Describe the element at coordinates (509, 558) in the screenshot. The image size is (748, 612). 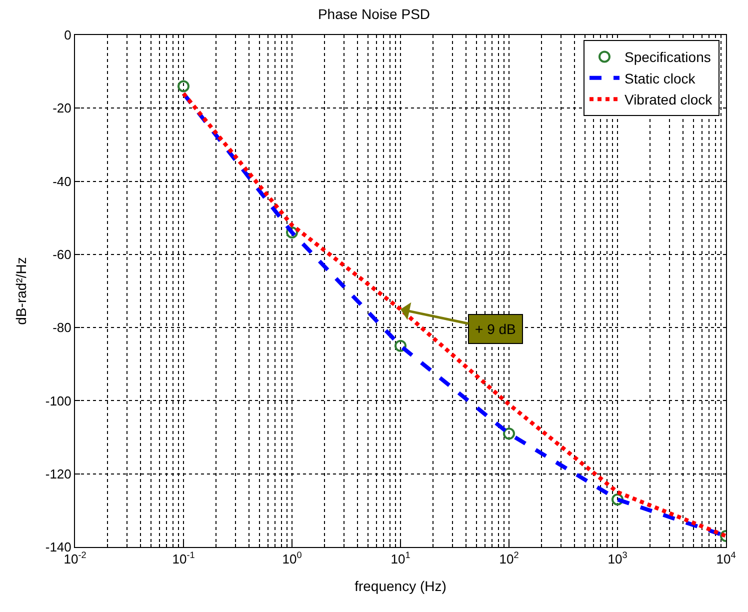
I see `x-tick-label: 10$^{2}$` at that location.